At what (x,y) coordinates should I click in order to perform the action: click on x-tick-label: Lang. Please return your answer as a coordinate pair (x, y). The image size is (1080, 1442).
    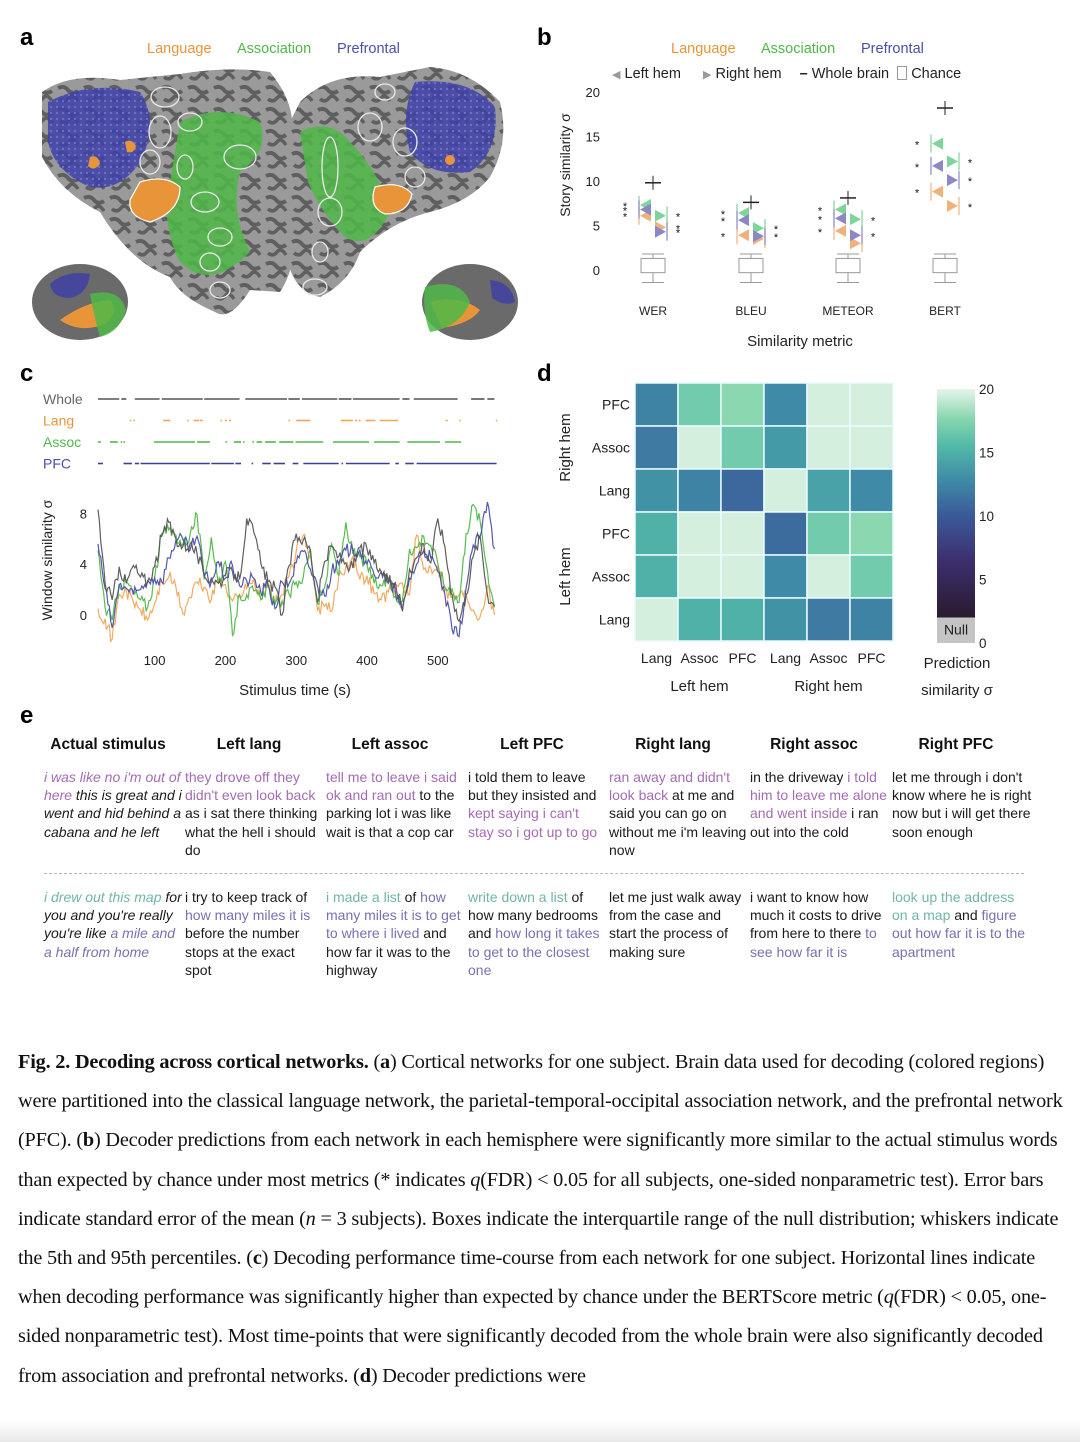
    Looking at the image, I should click on (785, 658).